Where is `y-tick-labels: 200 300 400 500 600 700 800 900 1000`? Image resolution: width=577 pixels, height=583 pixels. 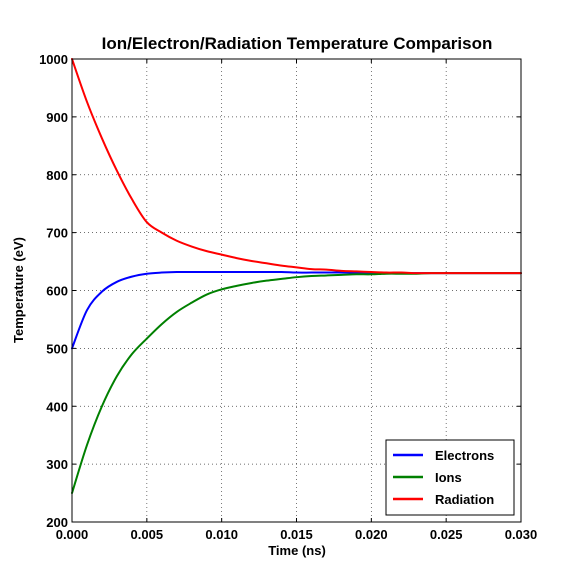 y-tick-labels: 200 300 400 500 600 700 800 900 1000 is located at coordinates (53, 291).